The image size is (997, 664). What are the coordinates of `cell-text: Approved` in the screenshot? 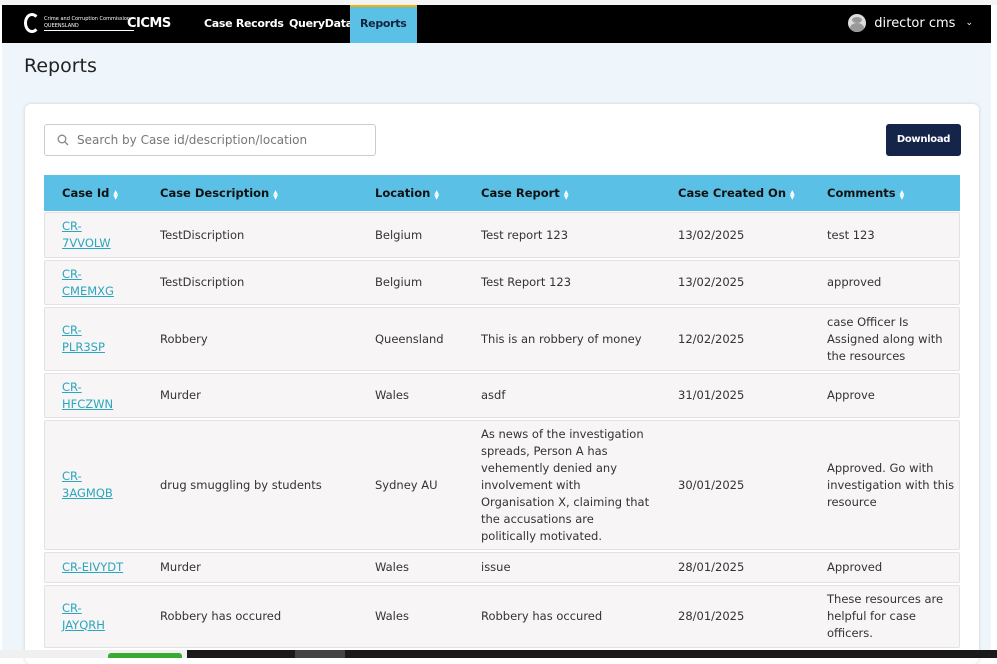 It's located at (855, 567).